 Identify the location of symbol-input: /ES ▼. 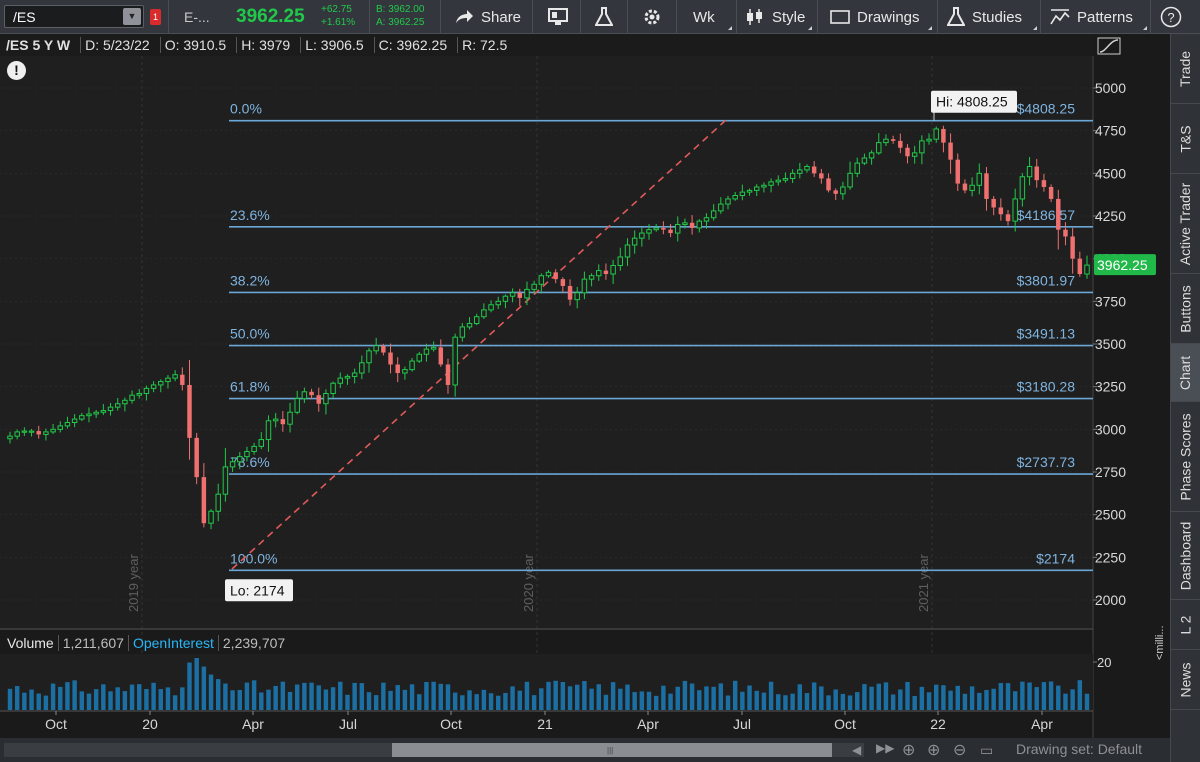
(74, 16).